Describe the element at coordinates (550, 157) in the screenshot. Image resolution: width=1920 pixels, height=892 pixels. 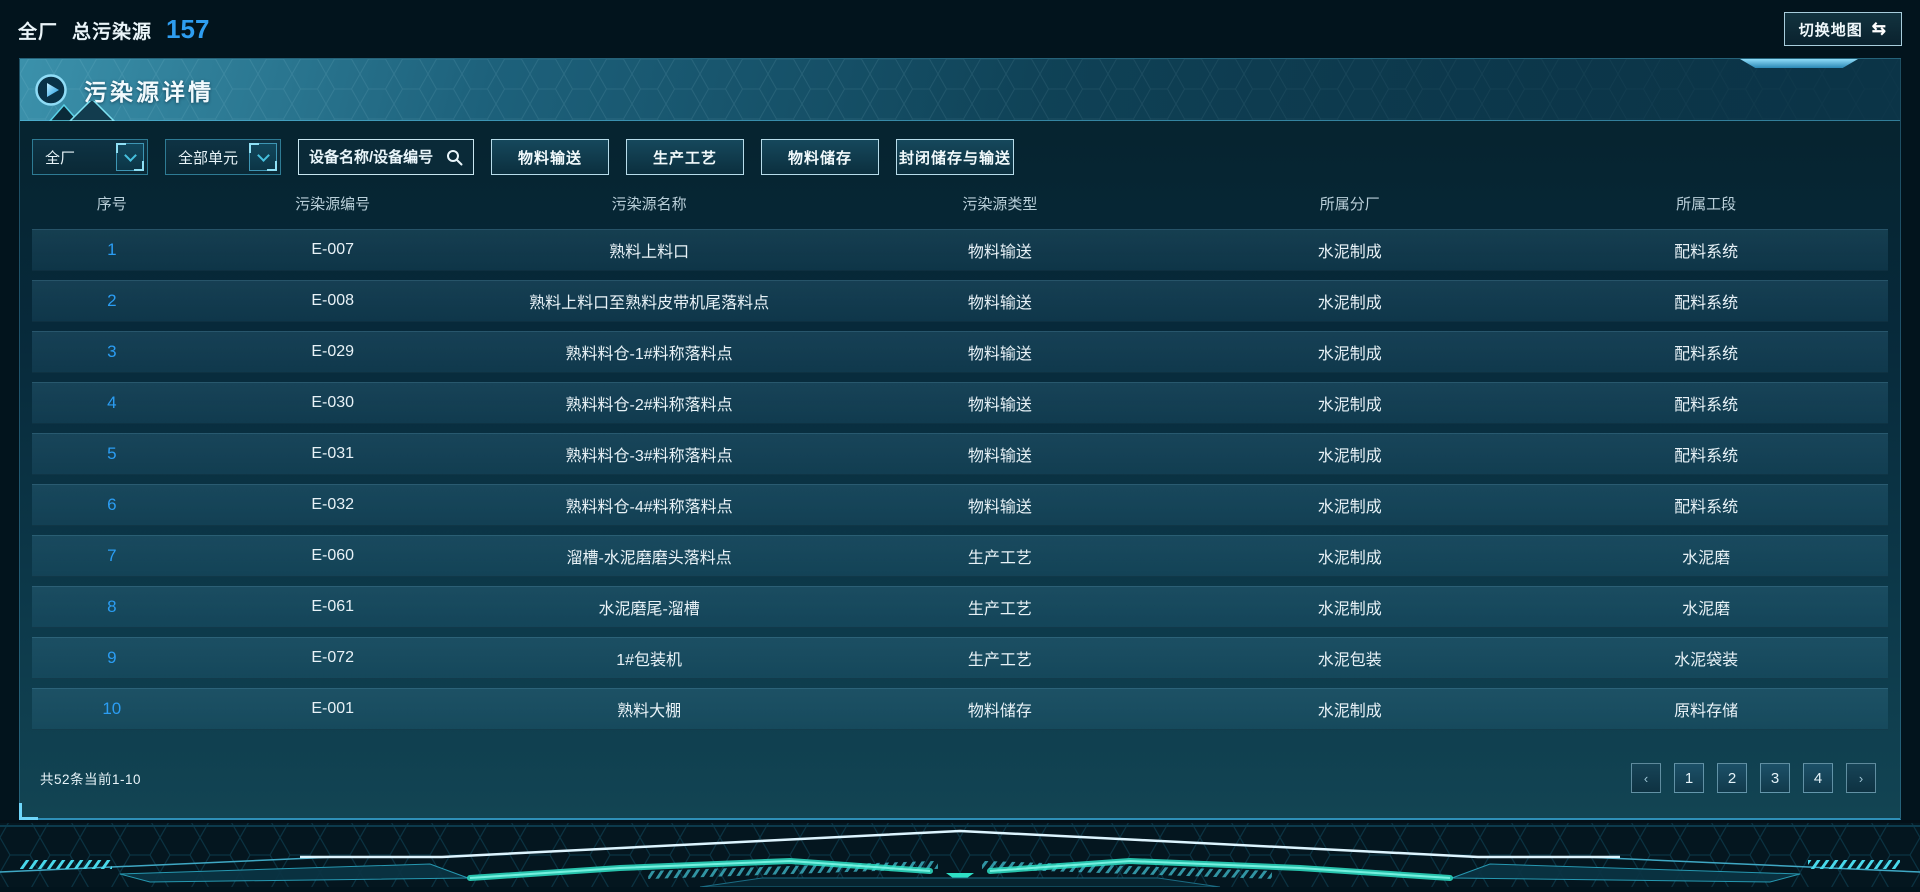
I see `type-filter-material-transport: 物料输送` at that location.